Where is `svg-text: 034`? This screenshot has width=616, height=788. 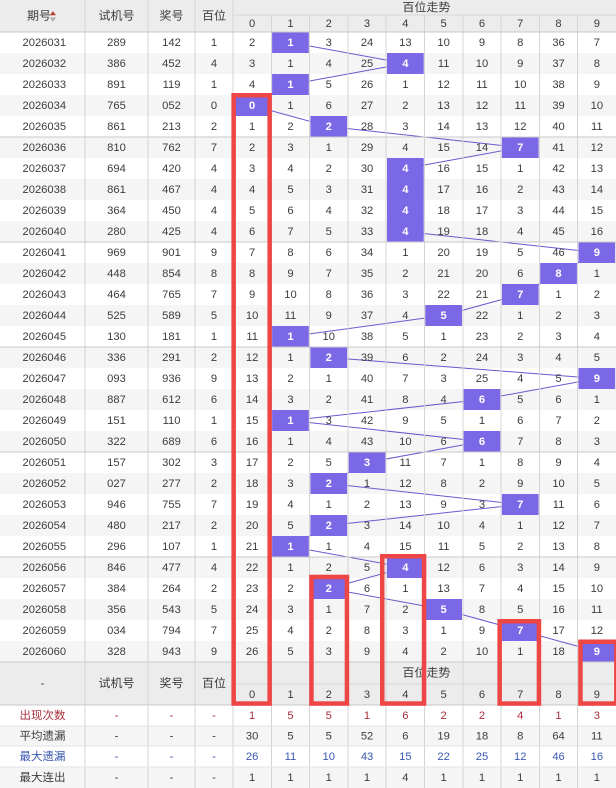
svg-text: 034 is located at coordinates (116, 631).